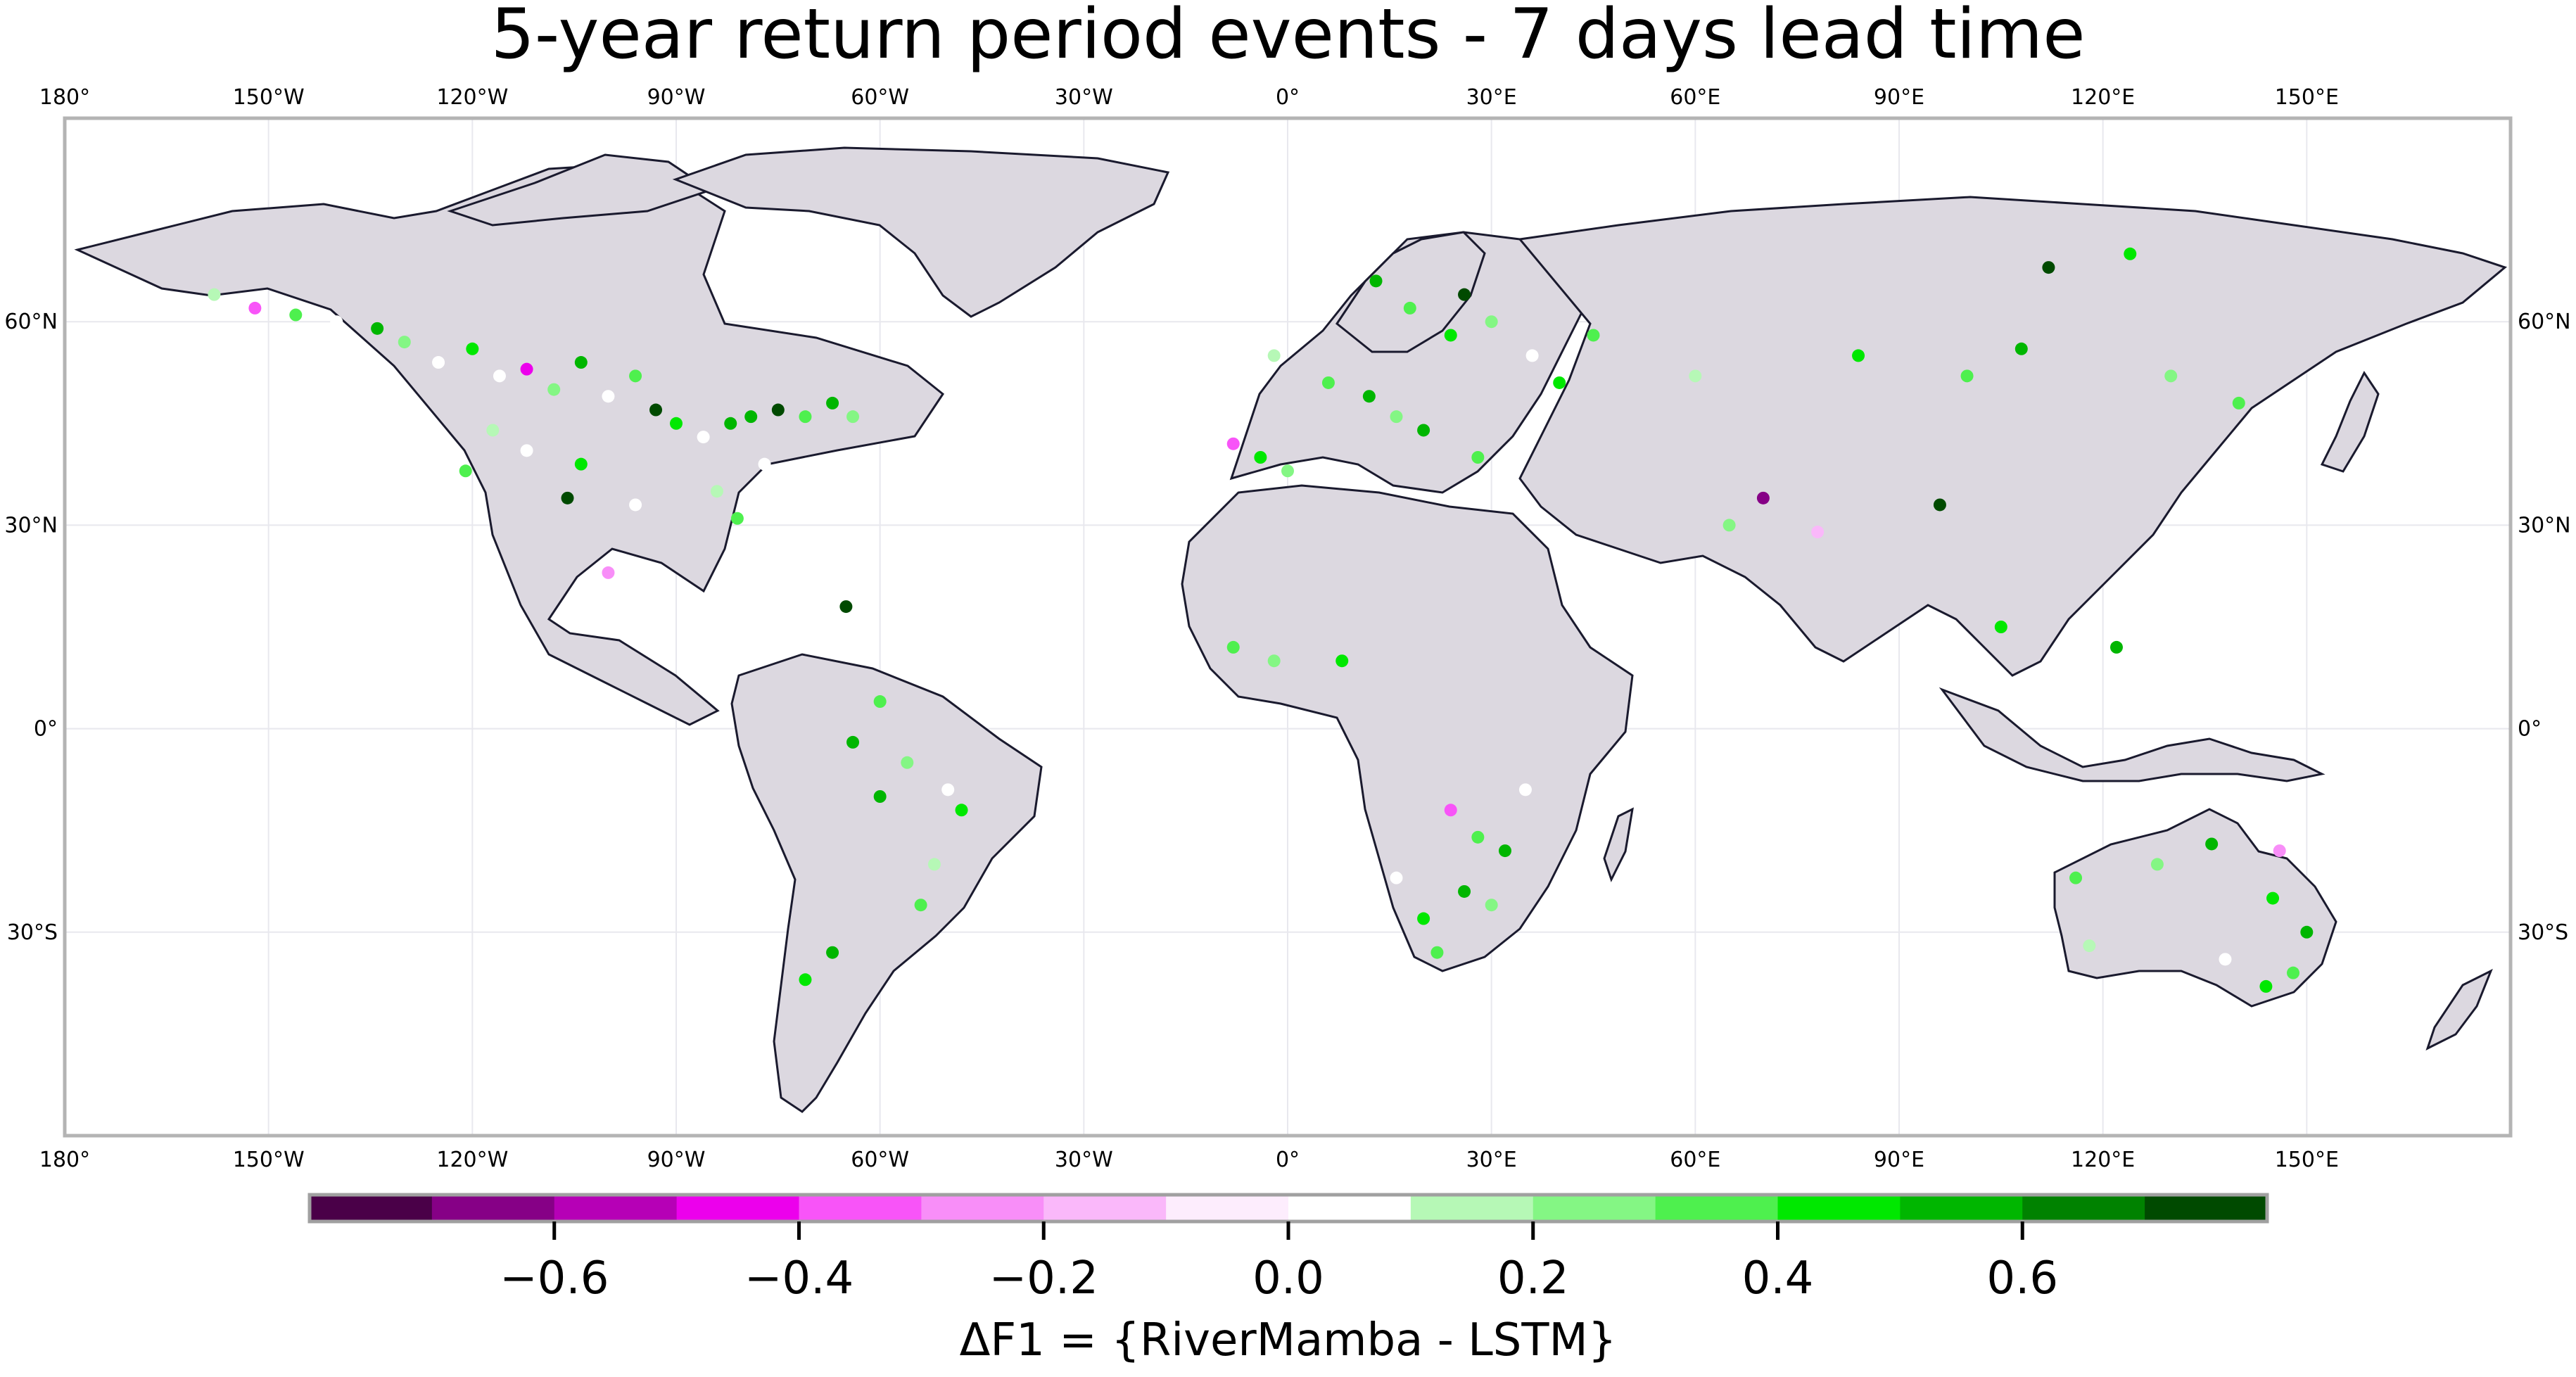  What do you see at coordinates (2459, 1010) in the screenshot?
I see `landmass-new-zealand` at bounding box center [2459, 1010].